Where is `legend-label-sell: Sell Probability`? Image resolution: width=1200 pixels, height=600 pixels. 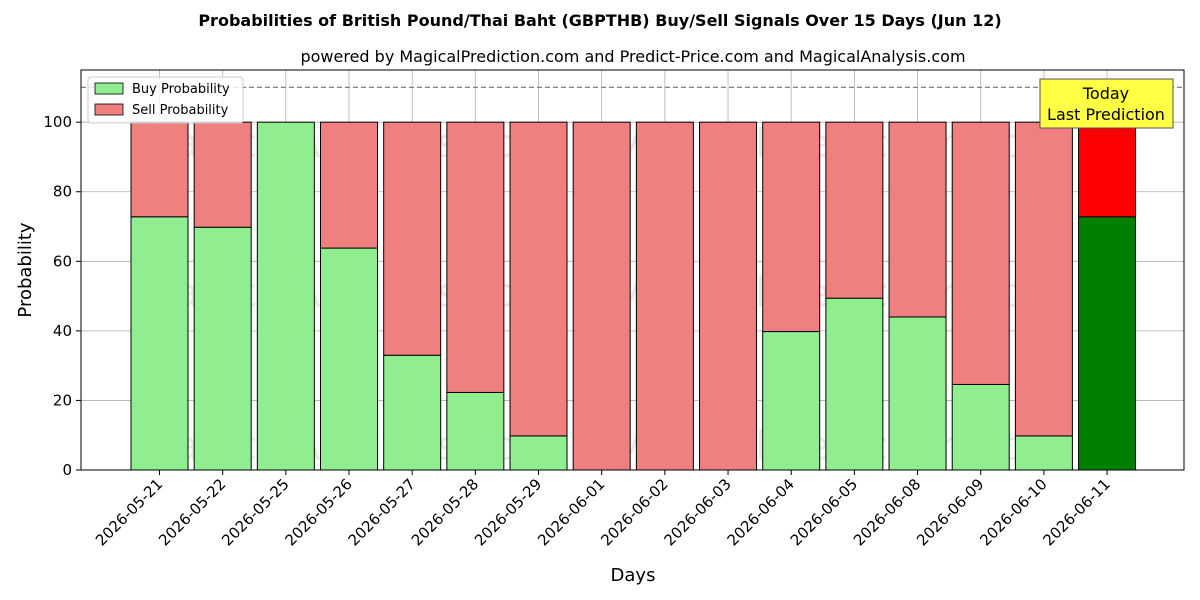 legend-label-sell: Sell Probability is located at coordinates (180, 110).